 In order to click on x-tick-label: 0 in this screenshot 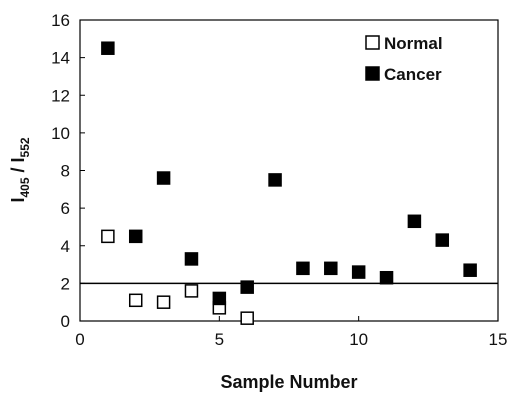, I will do `click(79, 339)`.